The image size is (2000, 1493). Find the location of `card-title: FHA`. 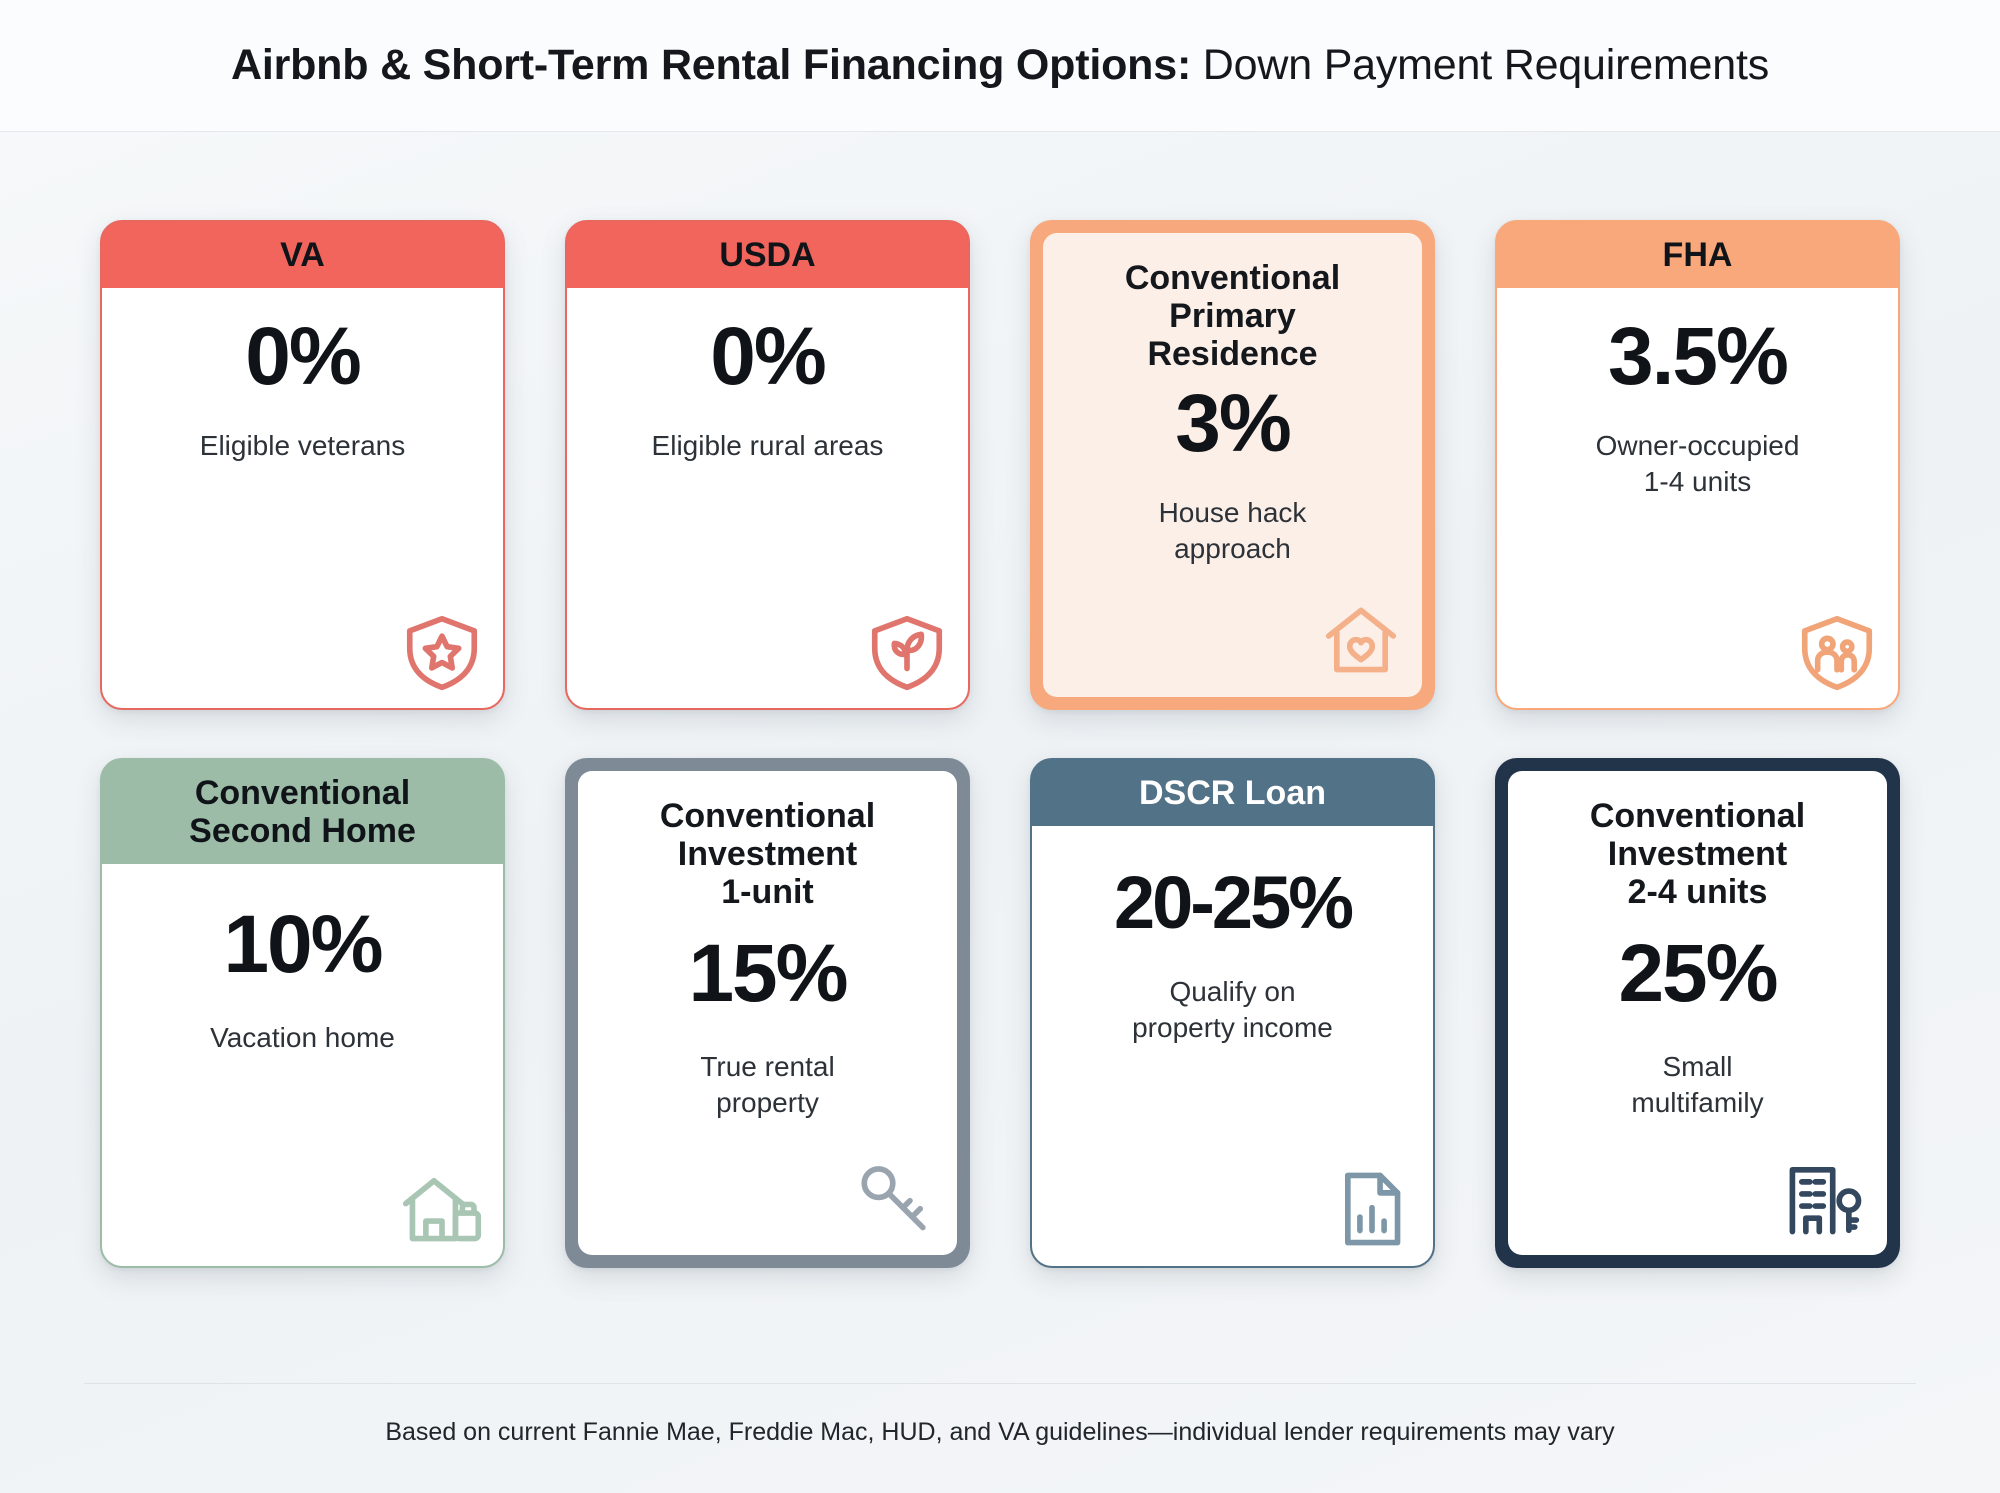

card-title: FHA is located at coordinates (1698, 255).